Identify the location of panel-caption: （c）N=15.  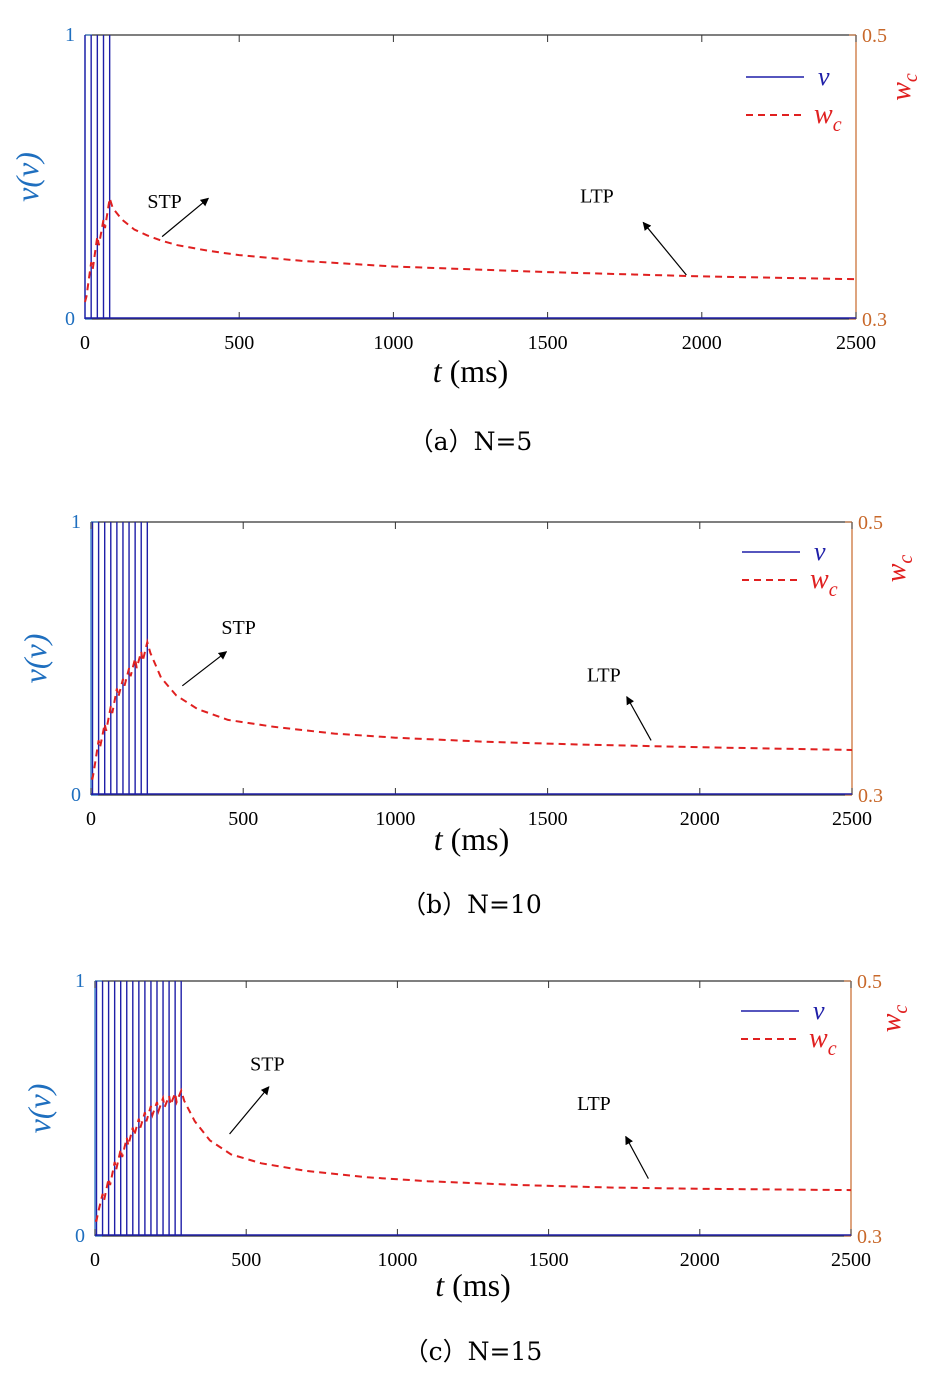
(473, 1351).